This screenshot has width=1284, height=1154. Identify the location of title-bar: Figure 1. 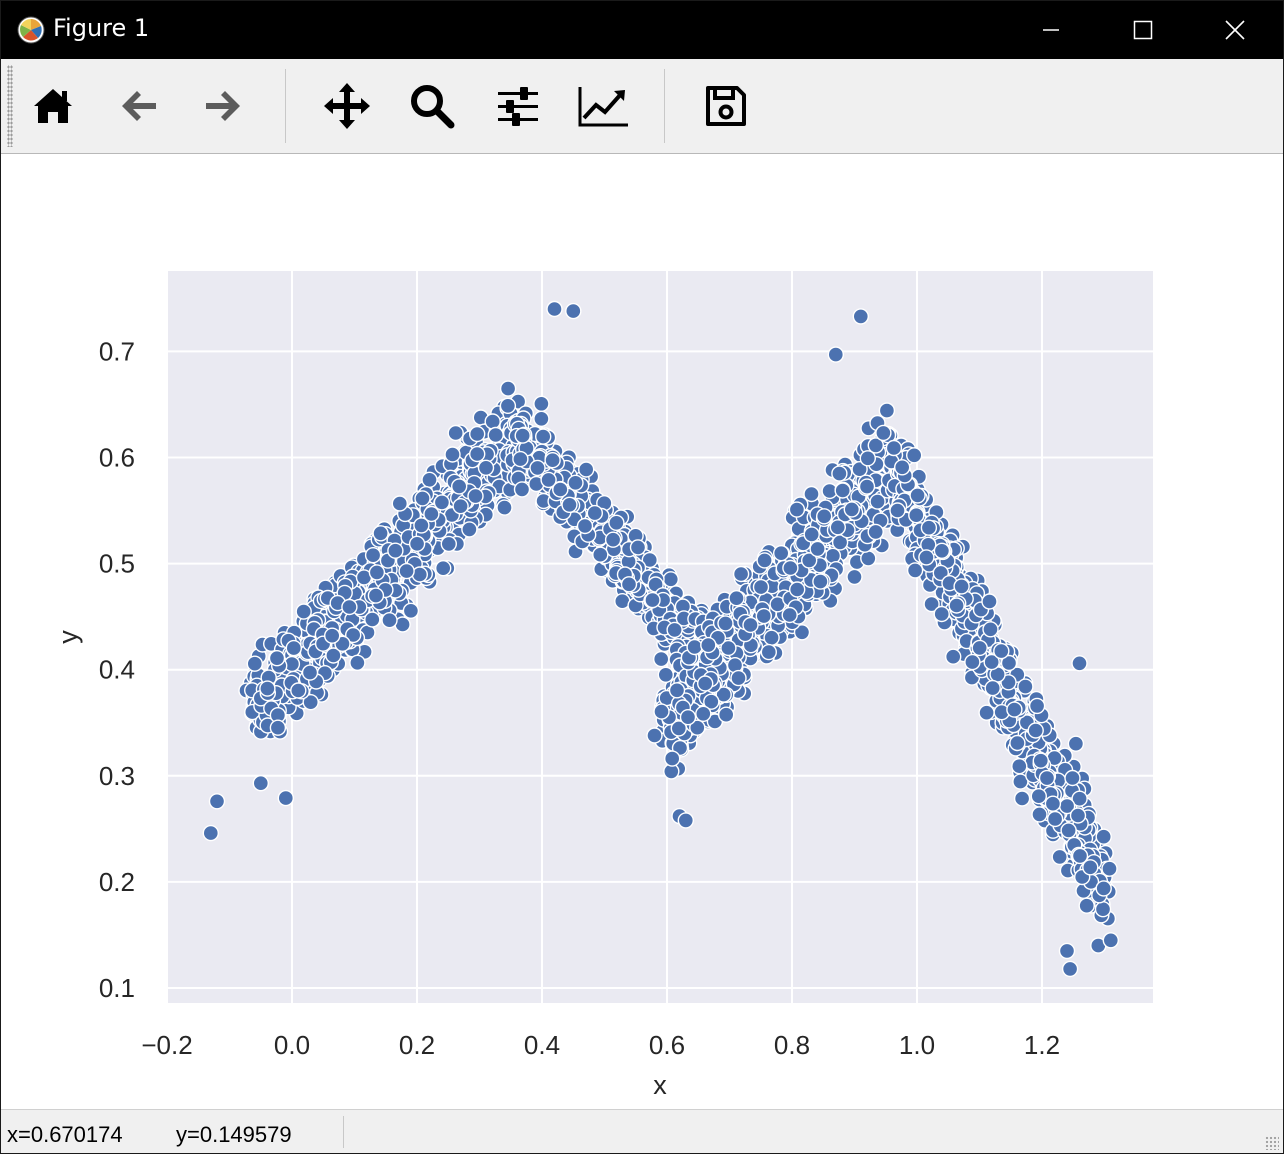
(642, 30).